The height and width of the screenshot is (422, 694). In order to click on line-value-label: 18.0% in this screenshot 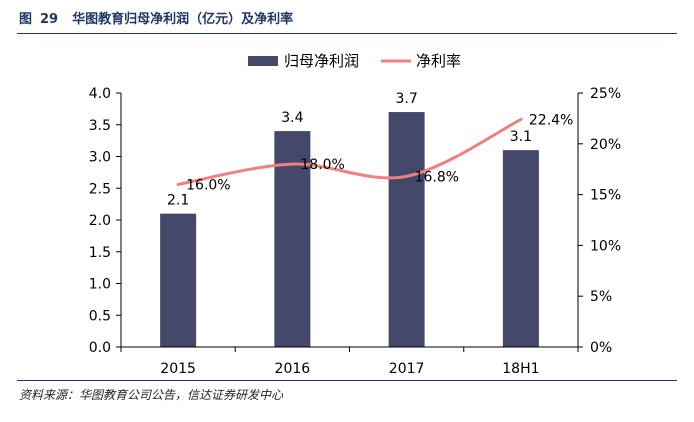, I will do `click(322, 165)`.